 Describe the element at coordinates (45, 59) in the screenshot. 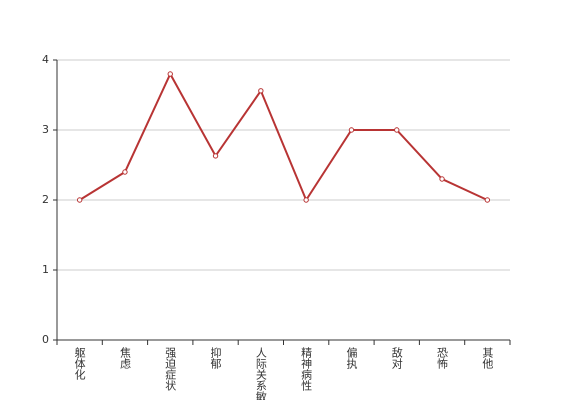

I see `y-tick-label: 4` at that location.